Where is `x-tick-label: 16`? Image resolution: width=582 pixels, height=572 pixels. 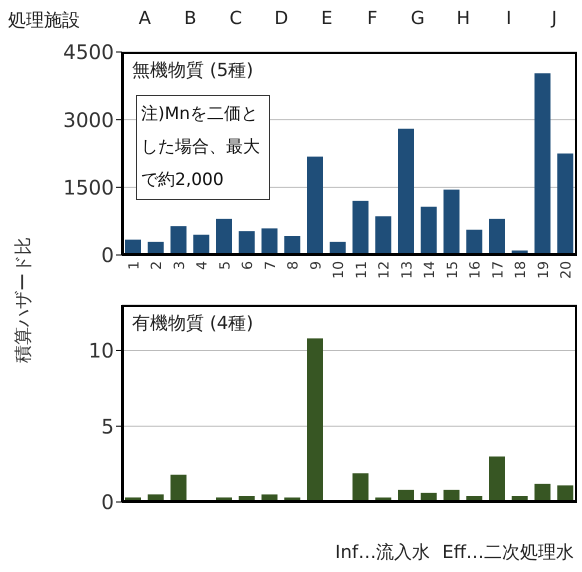
x-tick-label: 16 is located at coordinates (476, 269).